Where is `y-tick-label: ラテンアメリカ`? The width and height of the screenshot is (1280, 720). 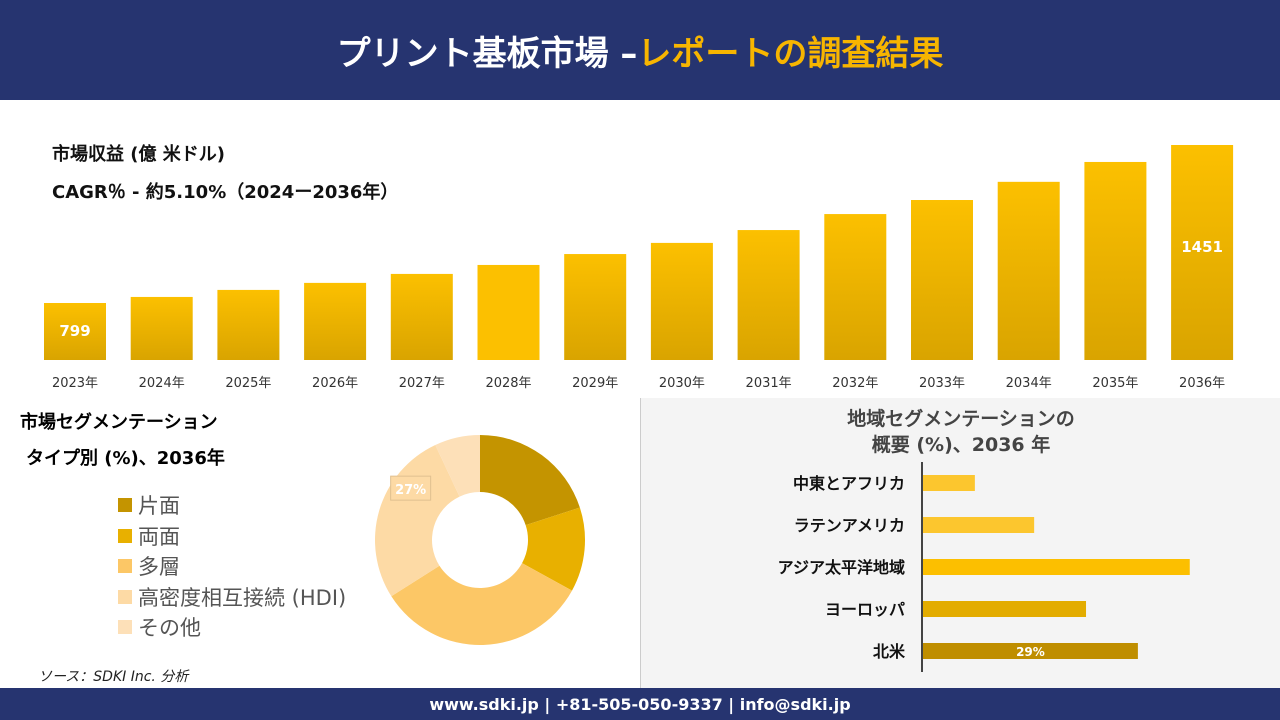
y-tick-label: ラテンアメリカ is located at coordinates (849, 525).